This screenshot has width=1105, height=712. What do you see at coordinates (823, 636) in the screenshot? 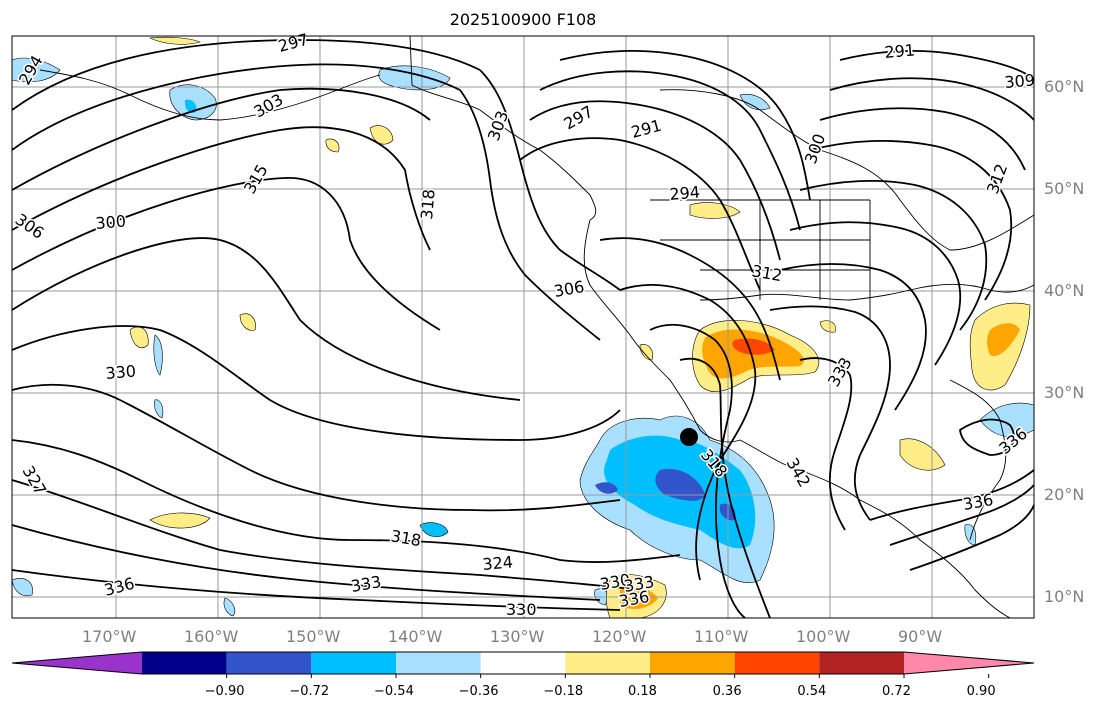
I see `longitude-label: 100°W` at bounding box center [823, 636].